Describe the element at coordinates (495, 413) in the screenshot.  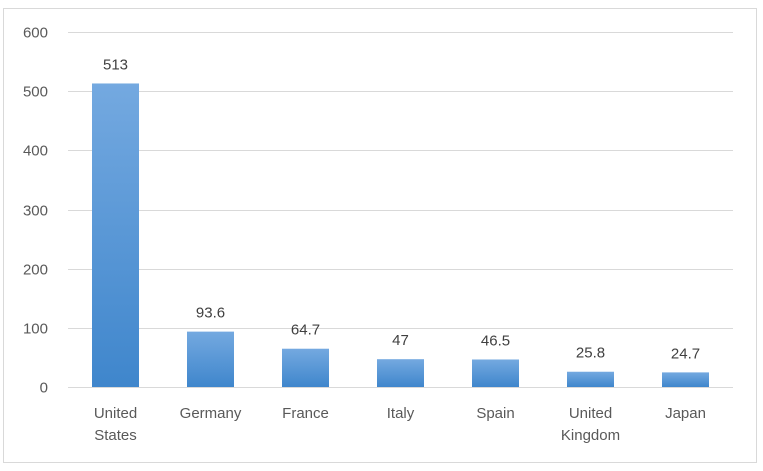
I see `x-tick-label: Spain` at that location.